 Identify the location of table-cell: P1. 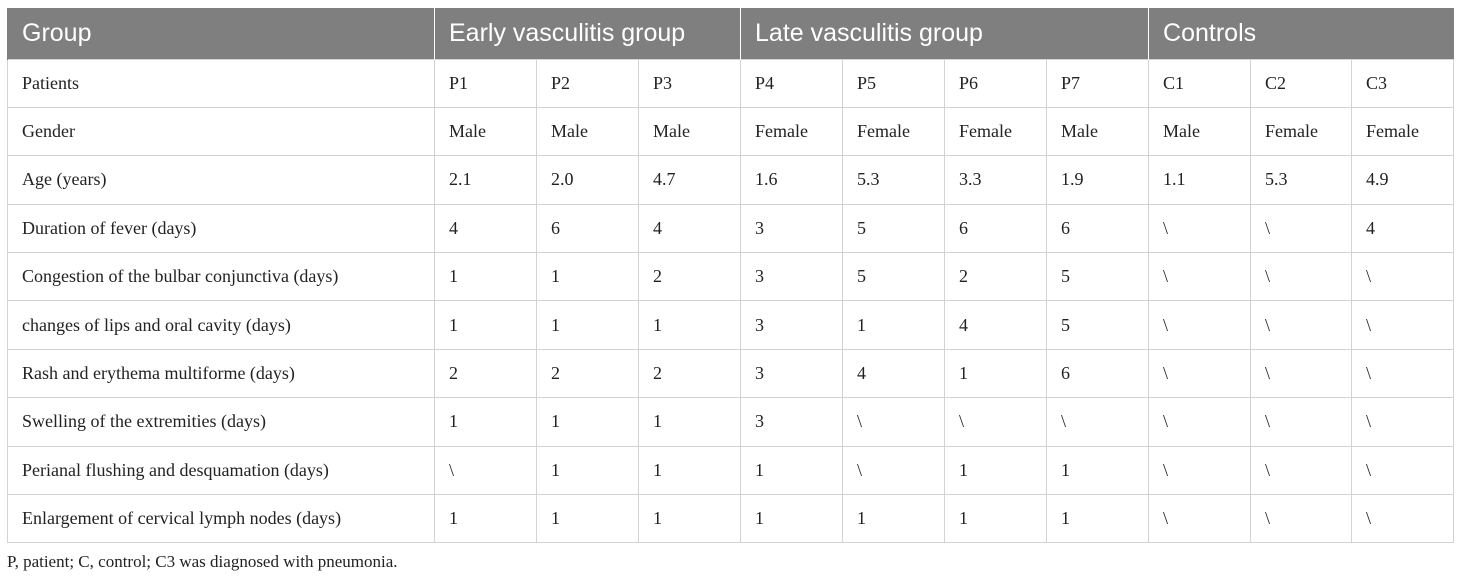
(485, 83).